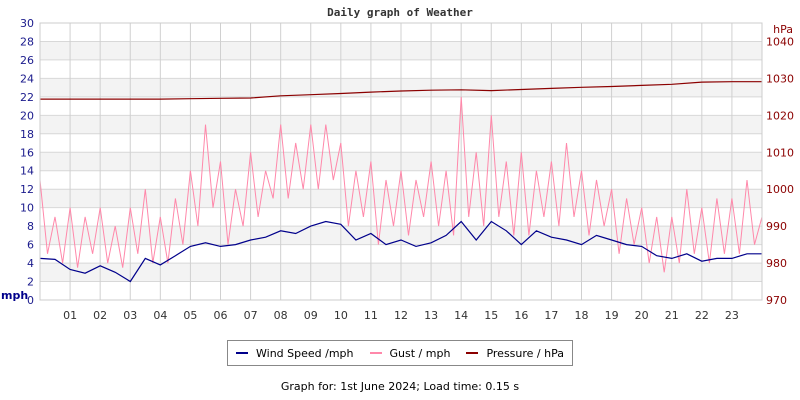 Image resolution: width=800 pixels, height=400 pixels. I want to click on series-line-wind-speed, so click(400, 251).